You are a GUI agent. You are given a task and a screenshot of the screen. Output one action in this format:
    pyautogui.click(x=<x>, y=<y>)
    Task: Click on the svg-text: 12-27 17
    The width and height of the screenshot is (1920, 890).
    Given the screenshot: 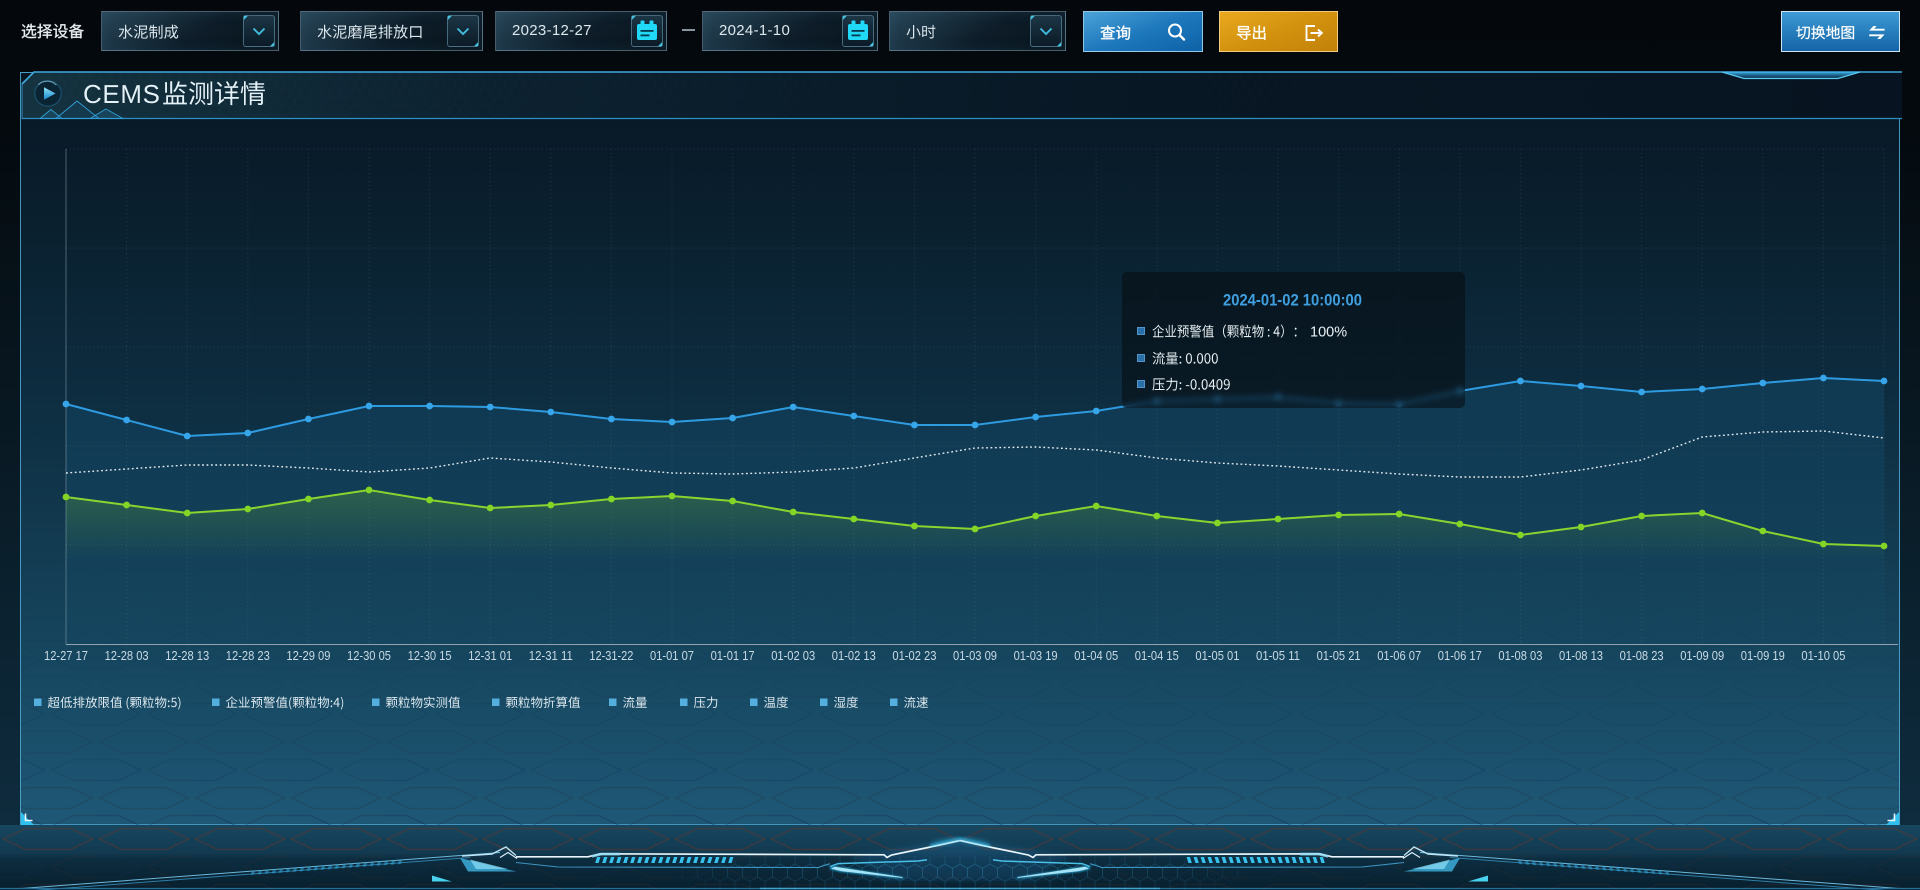 What is the action you would take?
    pyautogui.click(x=66, y=655)
    